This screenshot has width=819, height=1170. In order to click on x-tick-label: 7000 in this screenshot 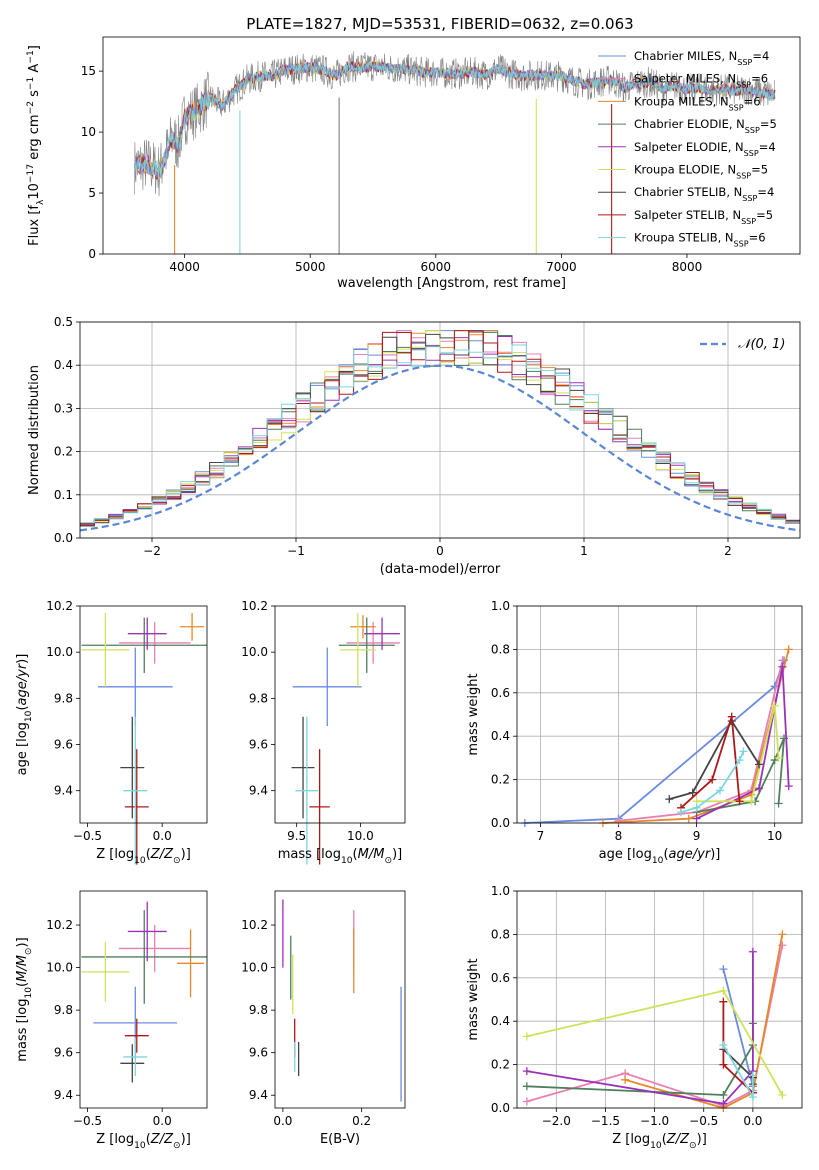, I will do `click(561, 267)`.